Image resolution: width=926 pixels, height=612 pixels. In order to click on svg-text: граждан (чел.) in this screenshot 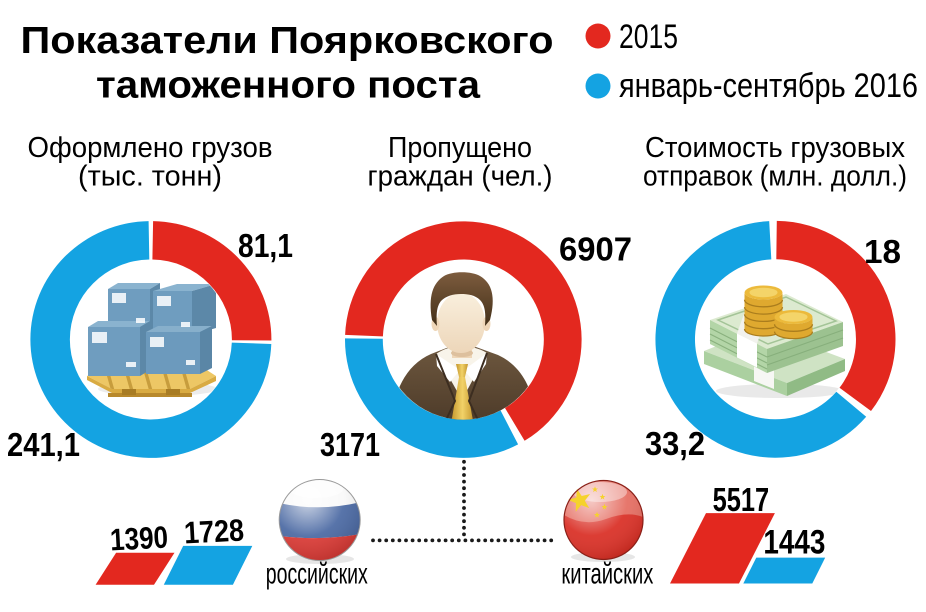, I will do `click(460, 177)`.